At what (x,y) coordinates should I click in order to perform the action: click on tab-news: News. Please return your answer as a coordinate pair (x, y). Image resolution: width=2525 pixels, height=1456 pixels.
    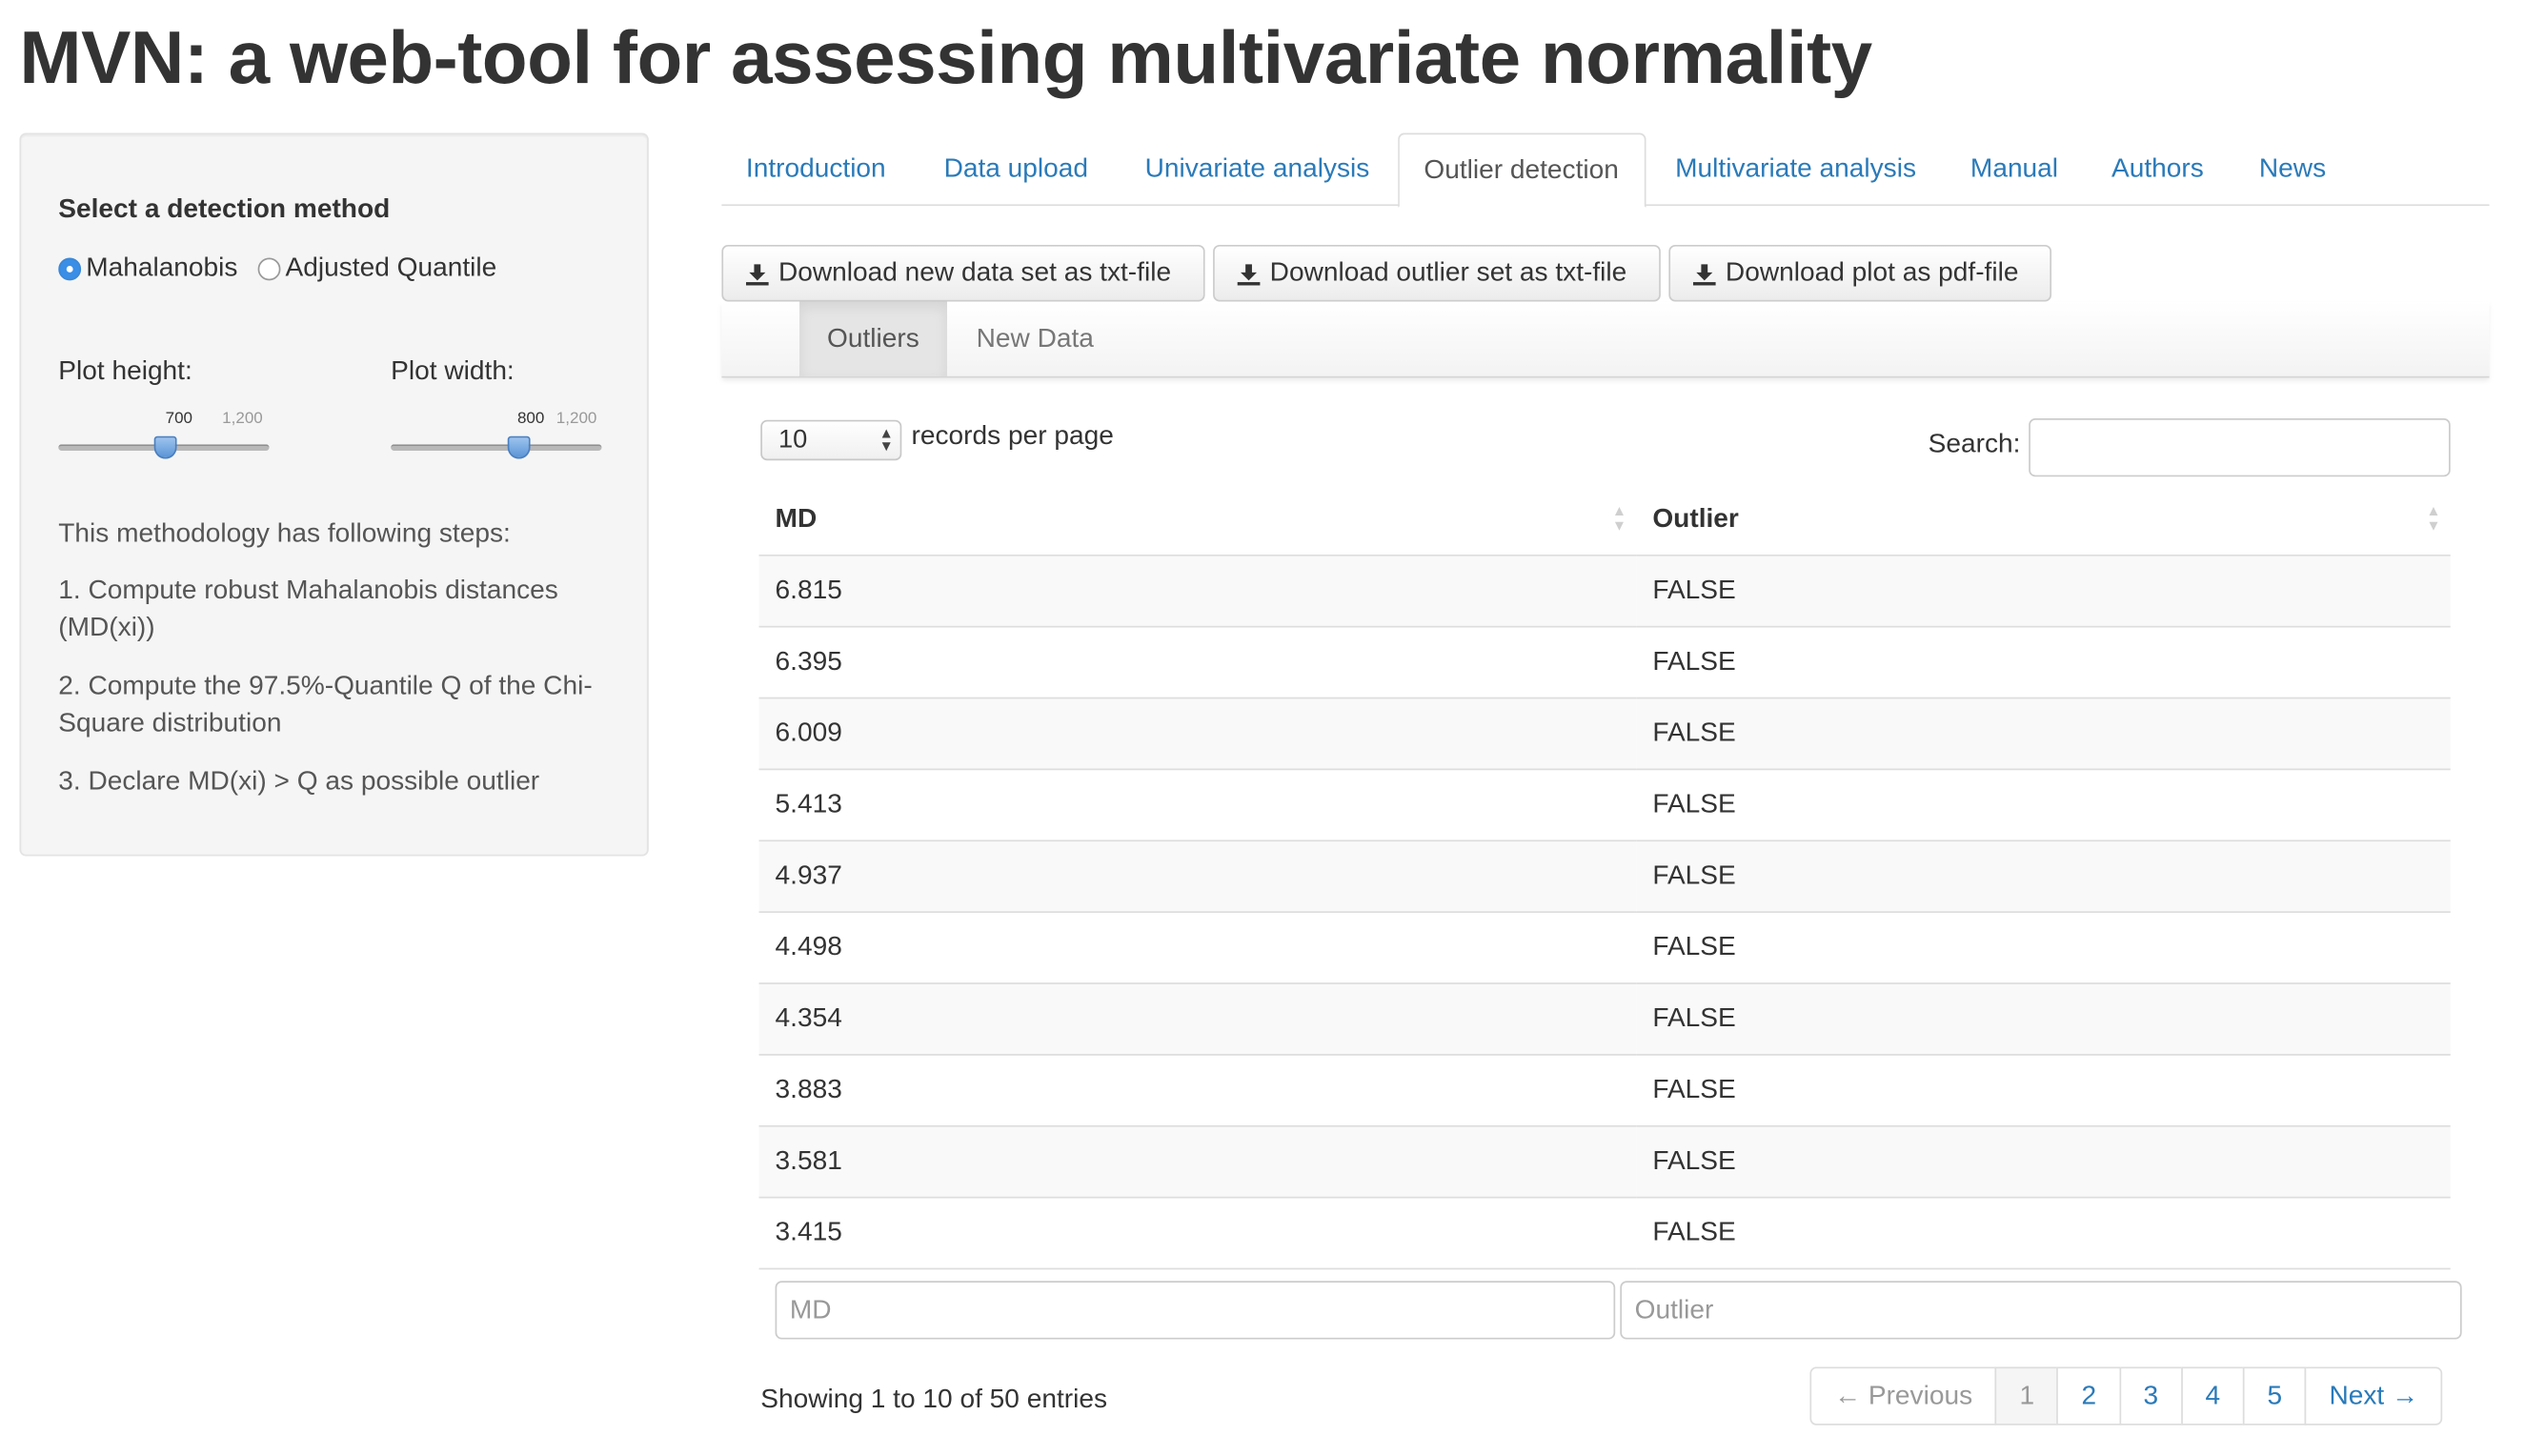
    Looking at the image, I should click on (2293, 168).